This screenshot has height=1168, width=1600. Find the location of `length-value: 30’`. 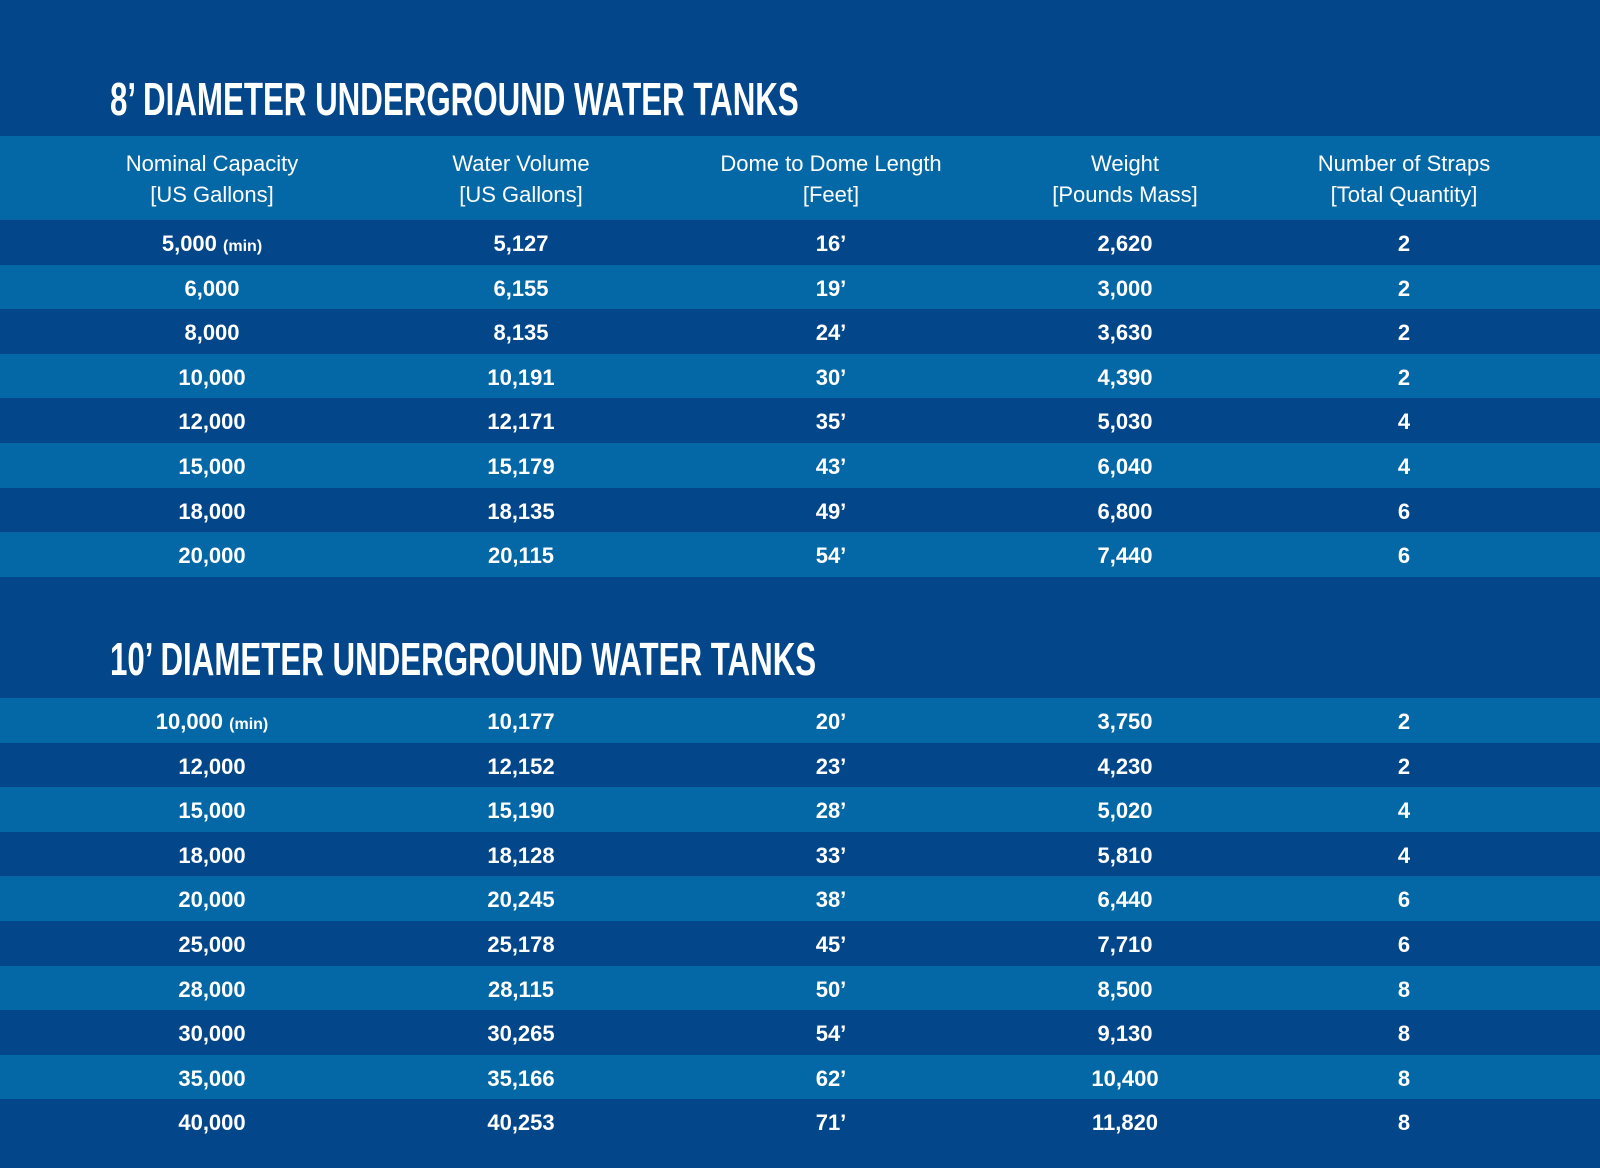

length-value: 30’ is located at coordinates (831, 377).